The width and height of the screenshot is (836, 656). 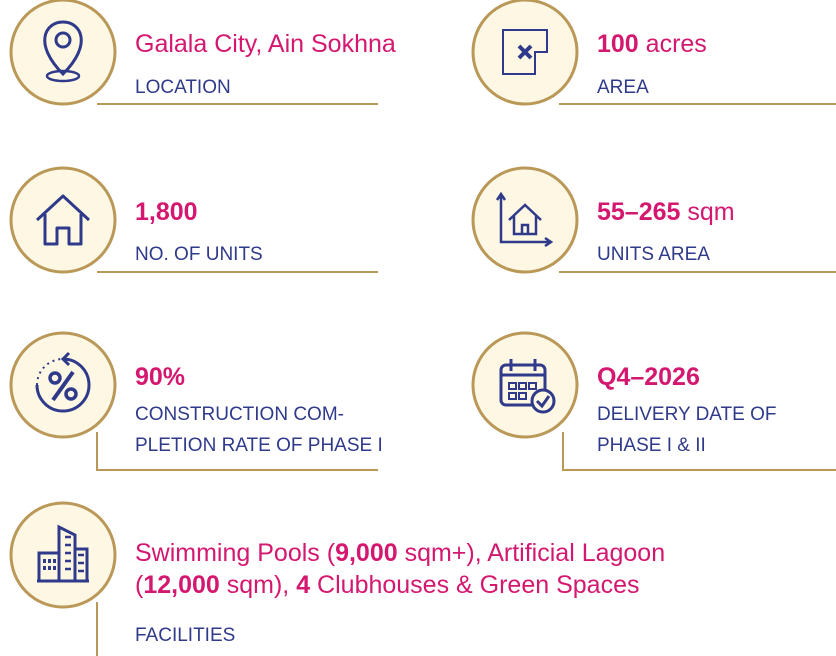 What do you see at coordinates (185, 635) in the screenshot?
I see `item-label: FACILITIES` at bounding box center [185, 635].